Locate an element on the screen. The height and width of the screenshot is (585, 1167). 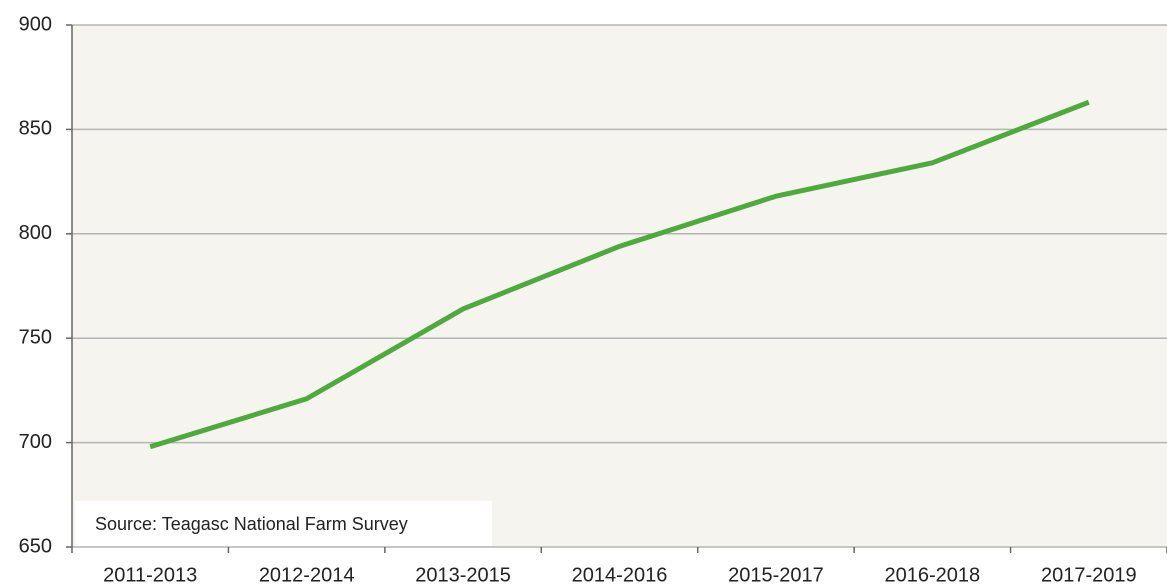
x-tick-label: 2016-2018 is located at coordinates (933, 574).